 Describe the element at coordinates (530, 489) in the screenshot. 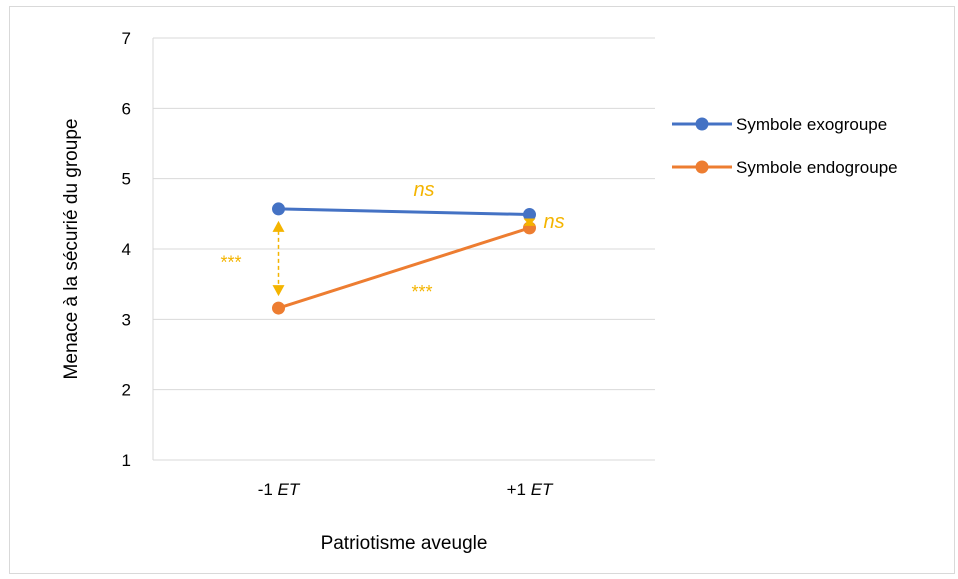

I see `x-tick-label: +1 ET` at that location.